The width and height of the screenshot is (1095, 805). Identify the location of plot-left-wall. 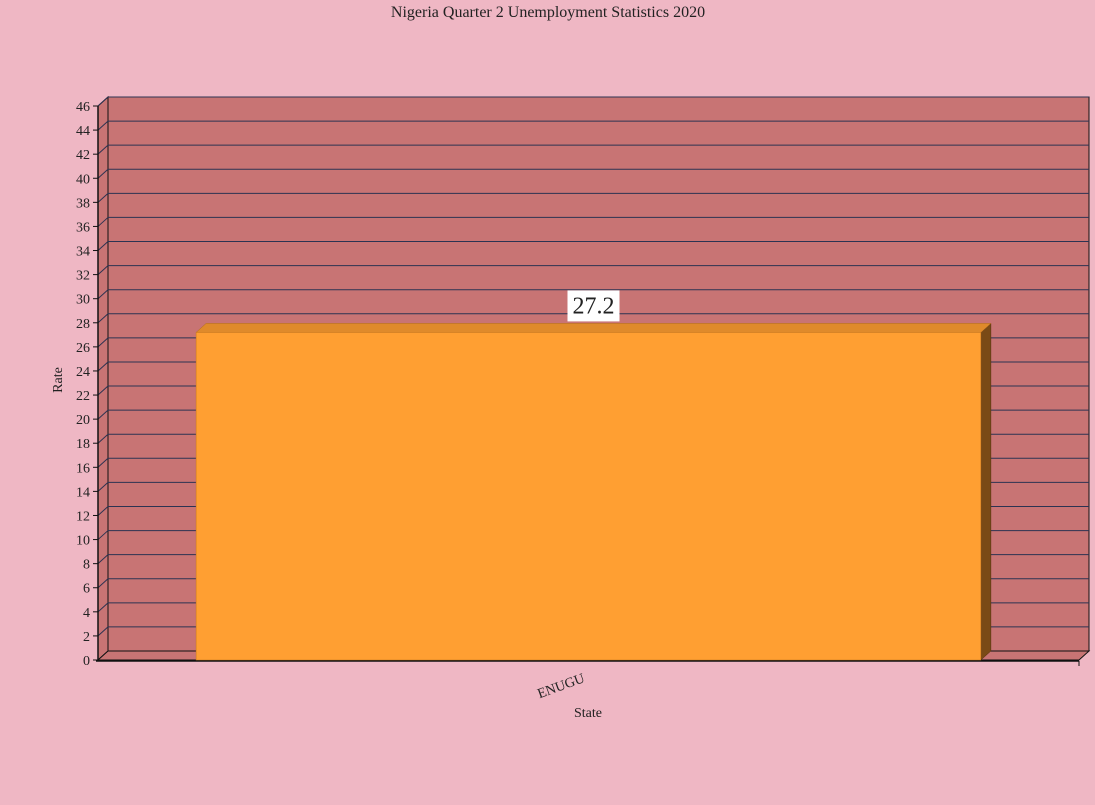
(103, 378).